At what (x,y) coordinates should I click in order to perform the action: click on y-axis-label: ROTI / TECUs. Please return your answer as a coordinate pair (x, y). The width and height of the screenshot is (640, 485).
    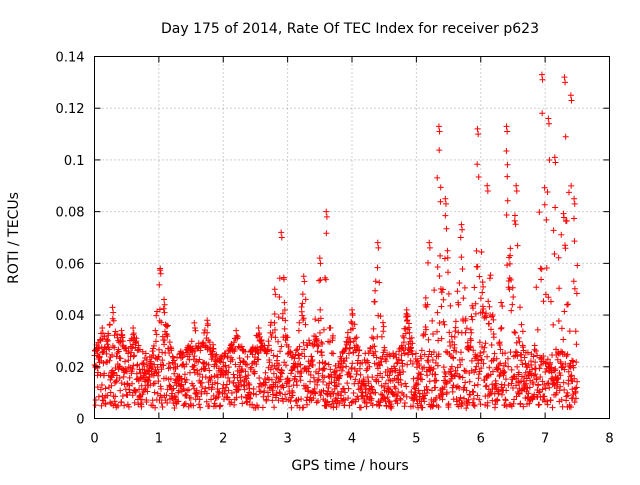
    Looking at the image, I should click on (14, 238).